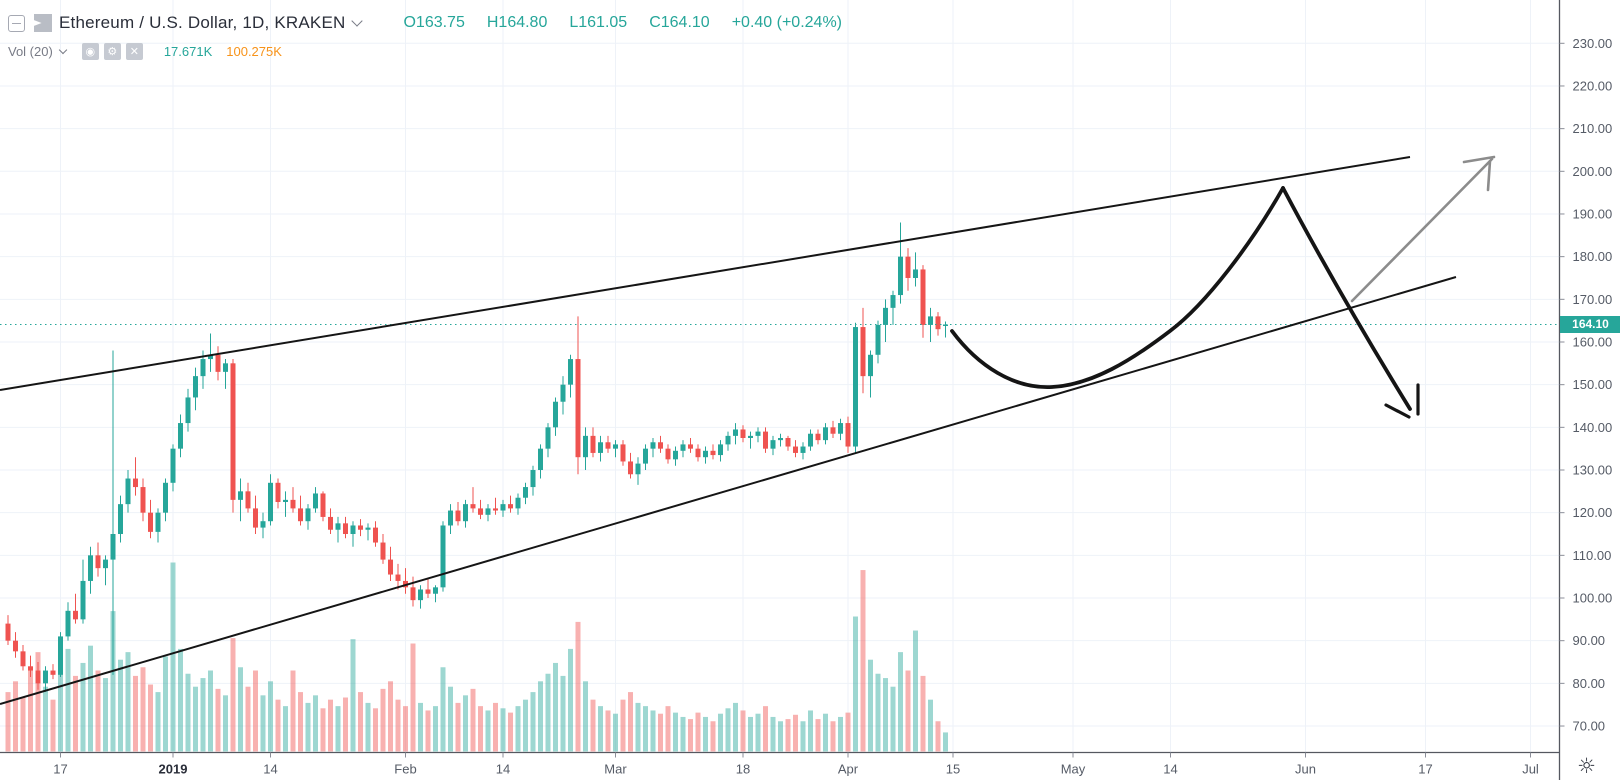 The height and width of the screenshot is (780, 1620). I want to click on visibility-icon: ◉, so click(90, 51).